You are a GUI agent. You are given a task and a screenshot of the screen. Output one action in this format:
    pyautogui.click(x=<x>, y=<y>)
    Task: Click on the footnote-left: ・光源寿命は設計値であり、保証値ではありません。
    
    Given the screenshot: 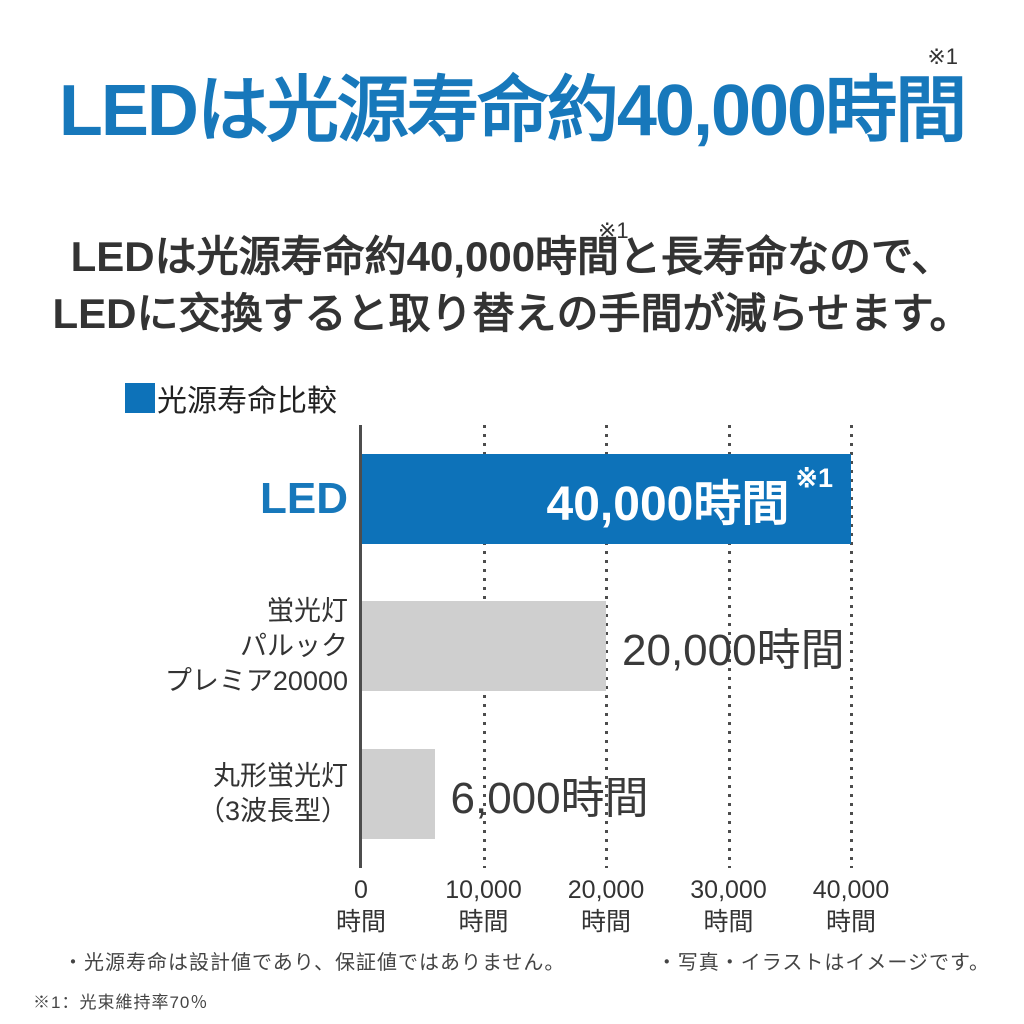 What is the action you would take?
    pyautogui.click(x=314, y=963)
    